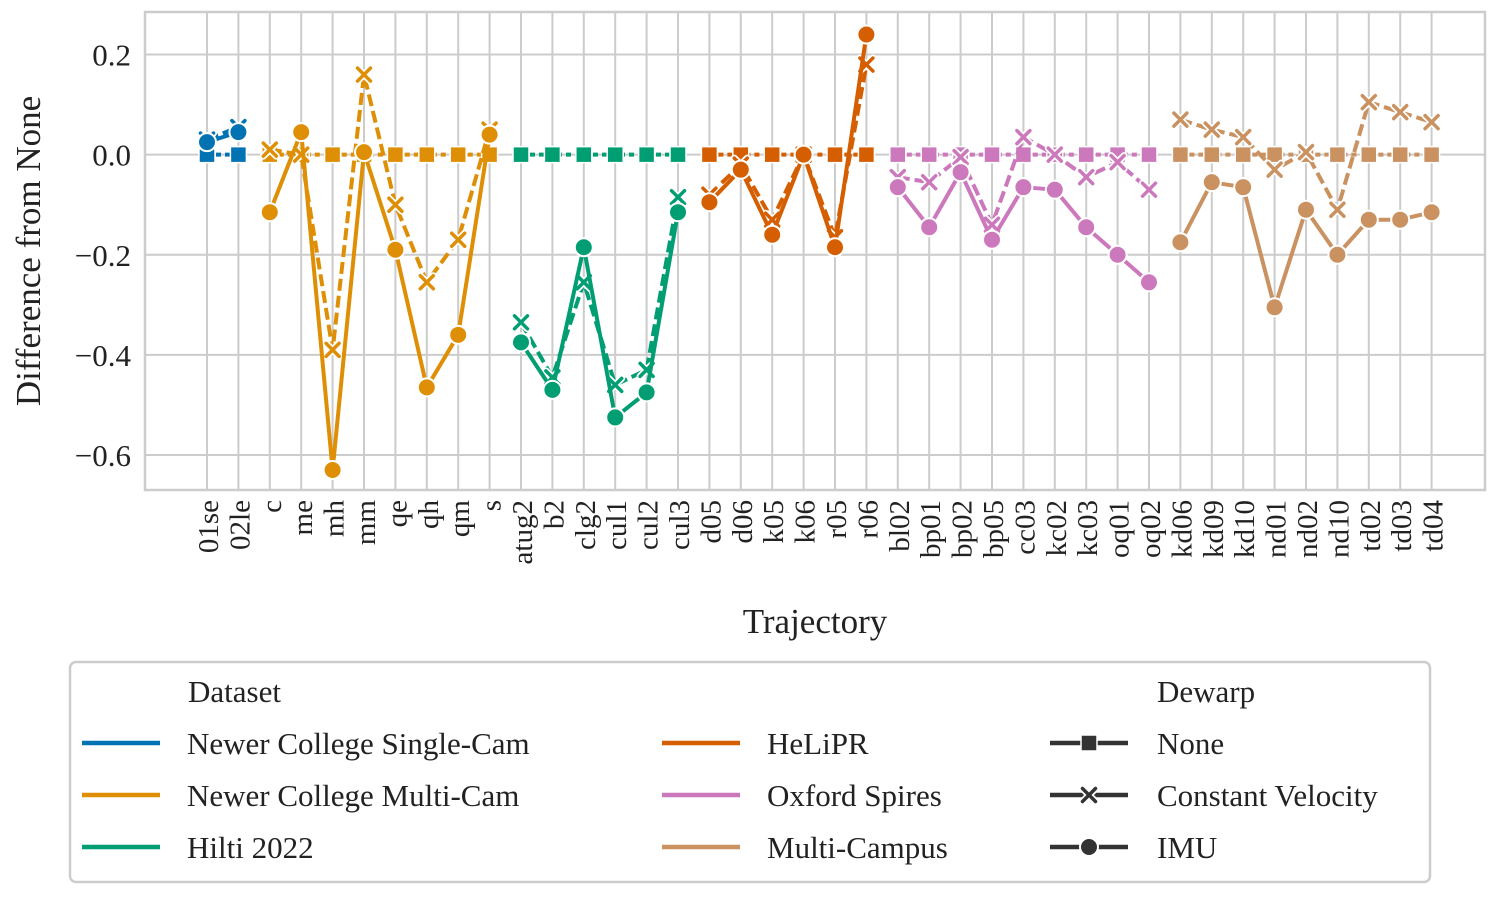 The height and width of the screenshot is (905, 1500). Describe the element at coordinates (806, 522) in the screenshot. I see `x-tick-label: k06` at that location.